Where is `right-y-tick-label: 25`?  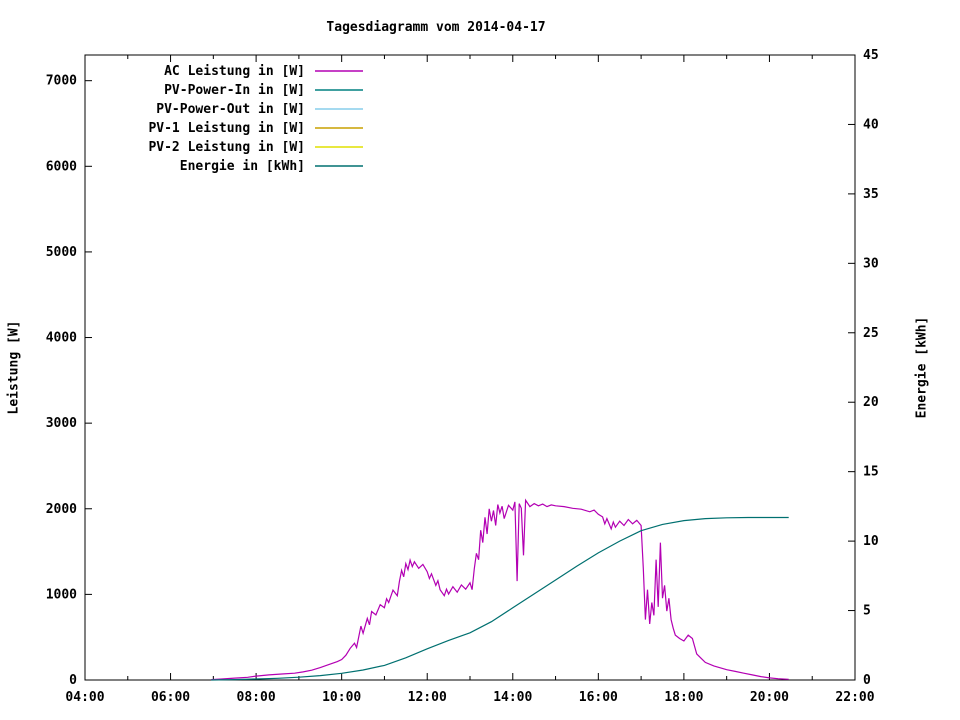 right-y-tick-label: 25 is located at coordinates (871, 333).